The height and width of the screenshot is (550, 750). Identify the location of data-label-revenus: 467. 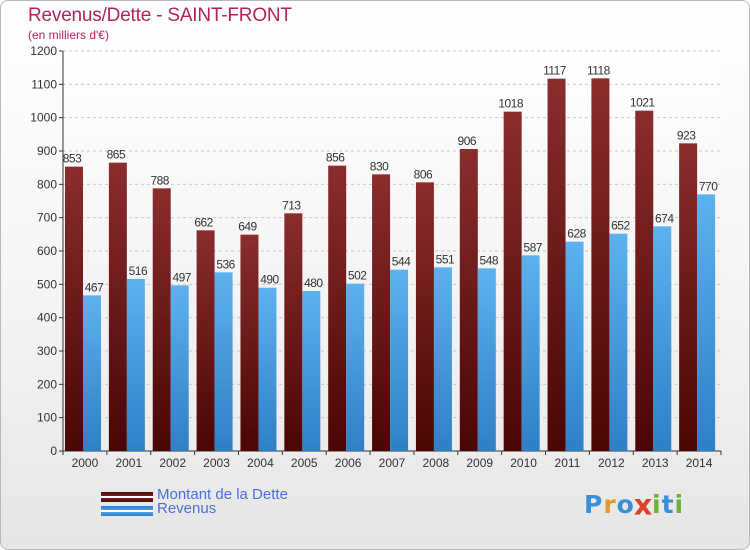
(94, 287).